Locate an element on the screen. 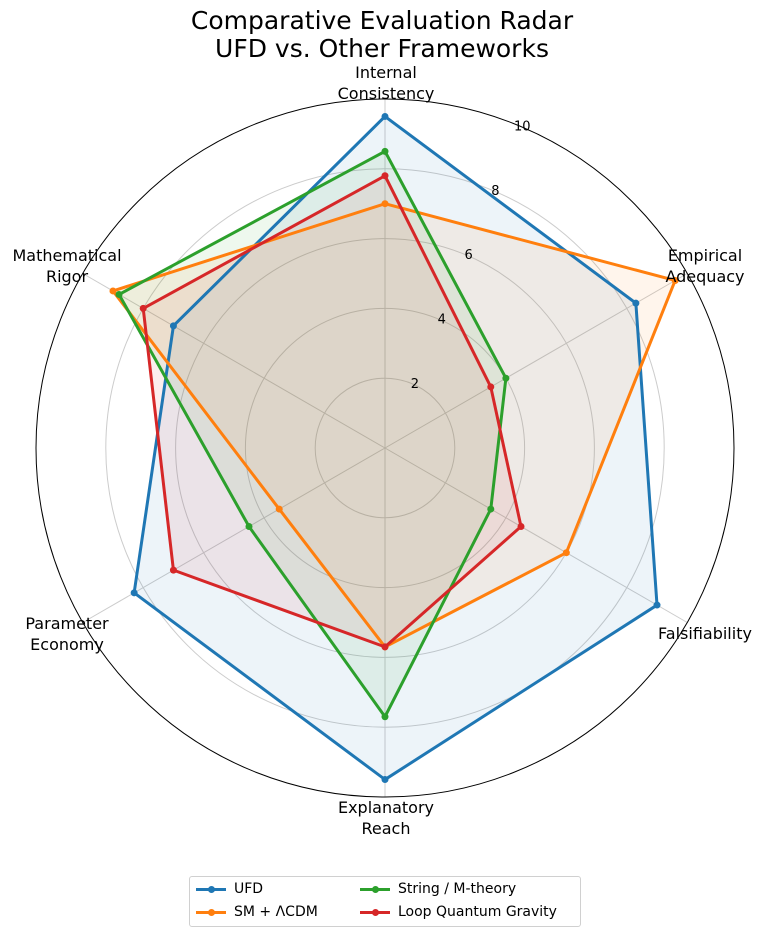 The image size is (764, 936). legend-label: Loop Quantum Gravity is located at coordinates (477, 912).